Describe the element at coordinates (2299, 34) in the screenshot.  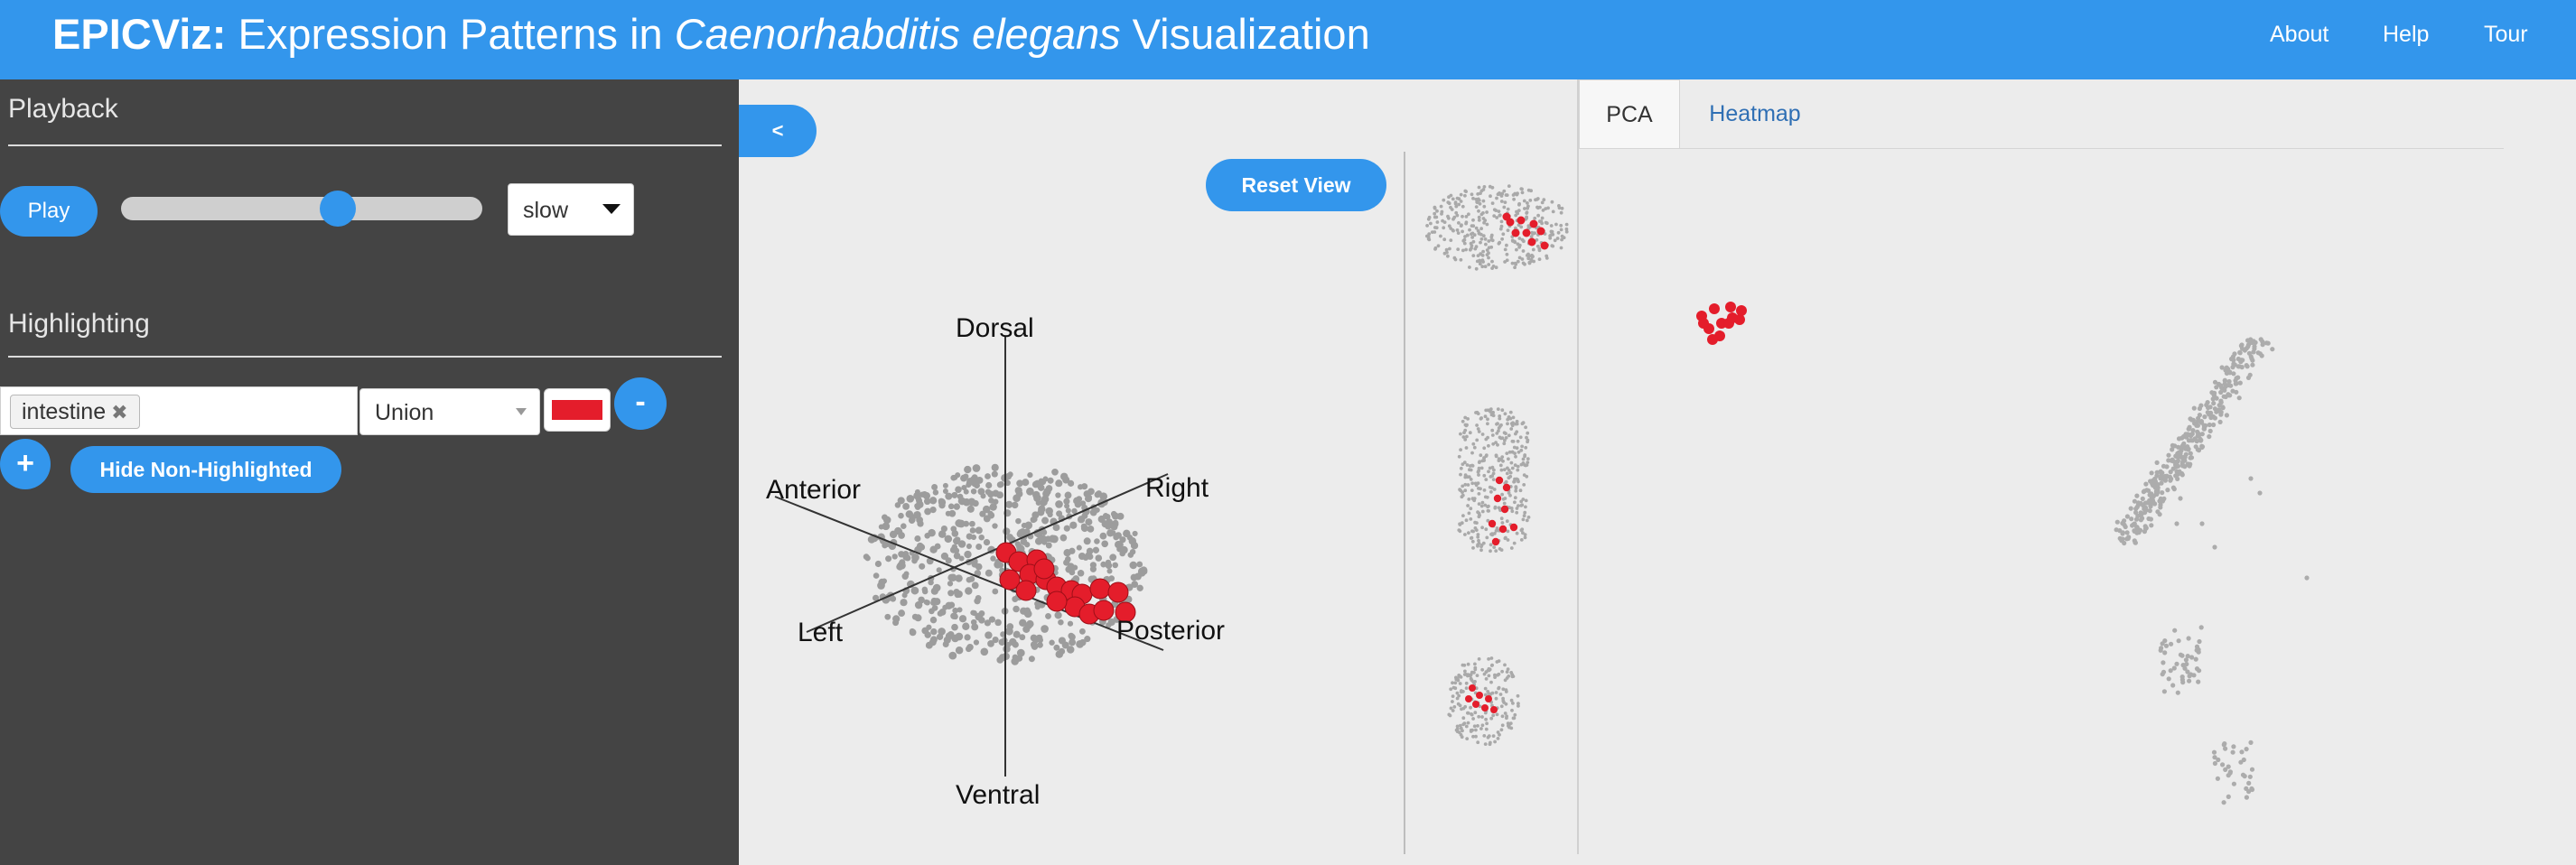
I see `nav-about: About` at that location.